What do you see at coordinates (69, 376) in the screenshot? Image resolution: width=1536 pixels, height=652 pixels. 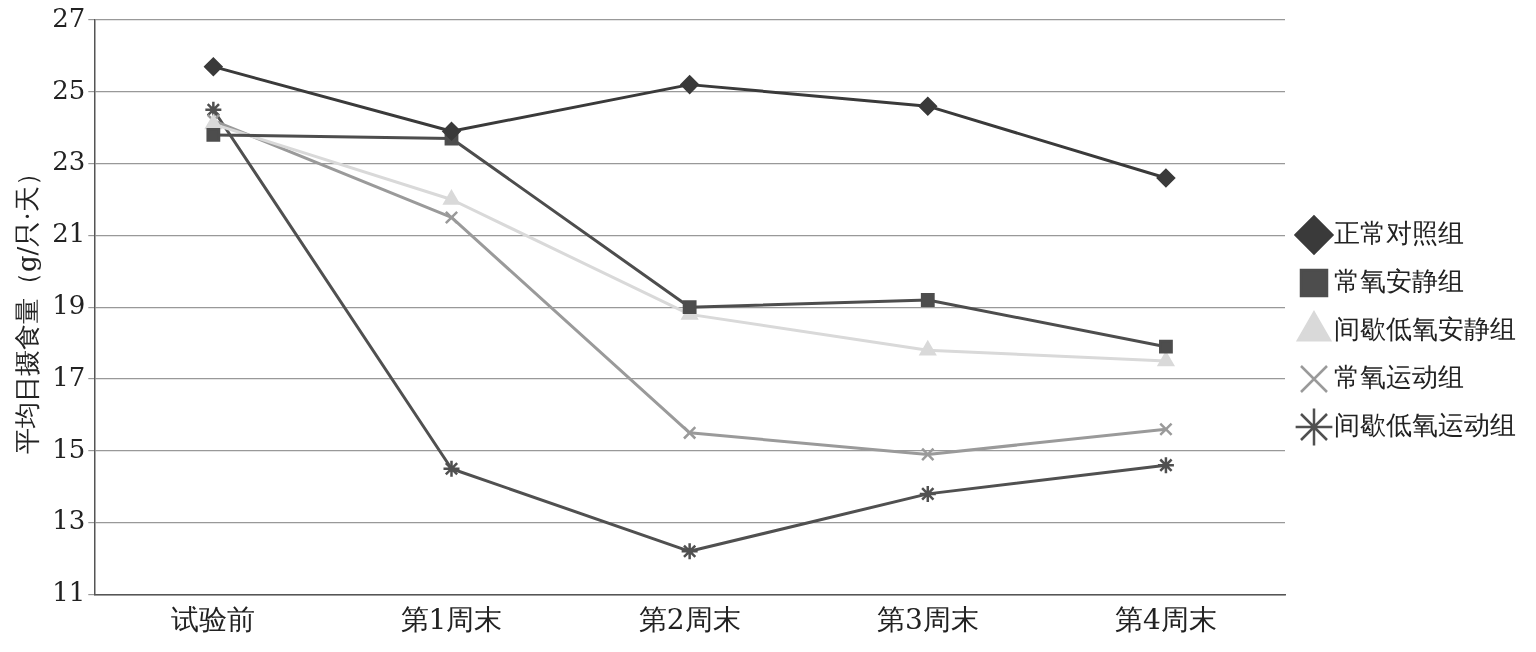 I see `y-tick-label: 17` at bounding box center [69, 376].